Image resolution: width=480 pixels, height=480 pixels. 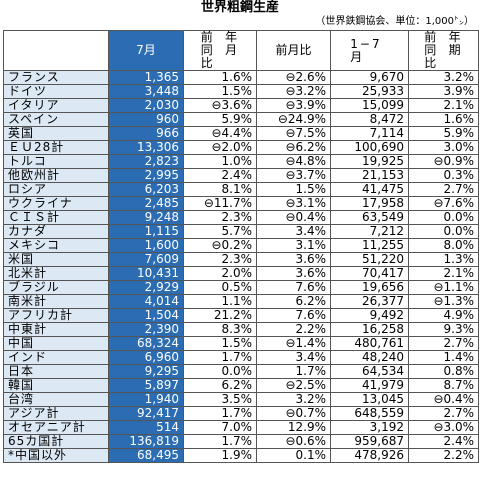 What do you see at coordinates (56, 413) in the screenshot?
I see `row-label: アジア計` at bounding box center [56, 413].